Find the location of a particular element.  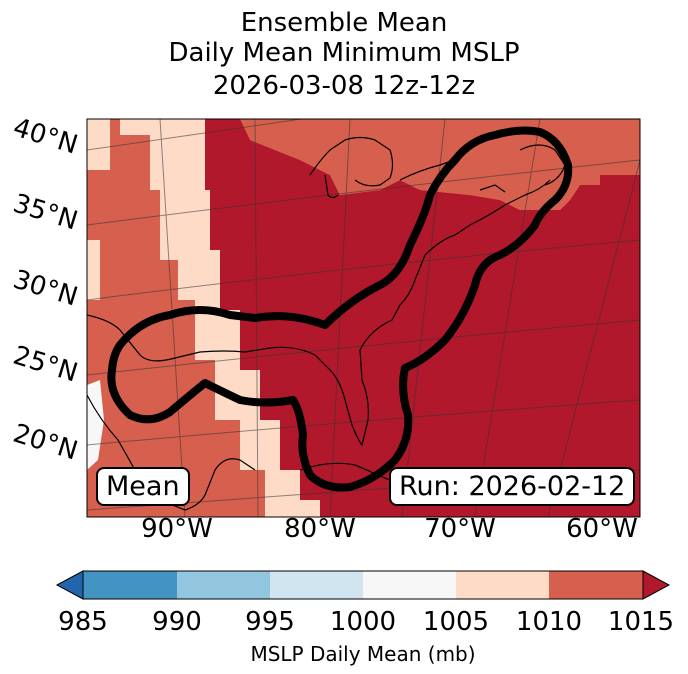

band-1010-1015-north is located at coordinates (422, 164).